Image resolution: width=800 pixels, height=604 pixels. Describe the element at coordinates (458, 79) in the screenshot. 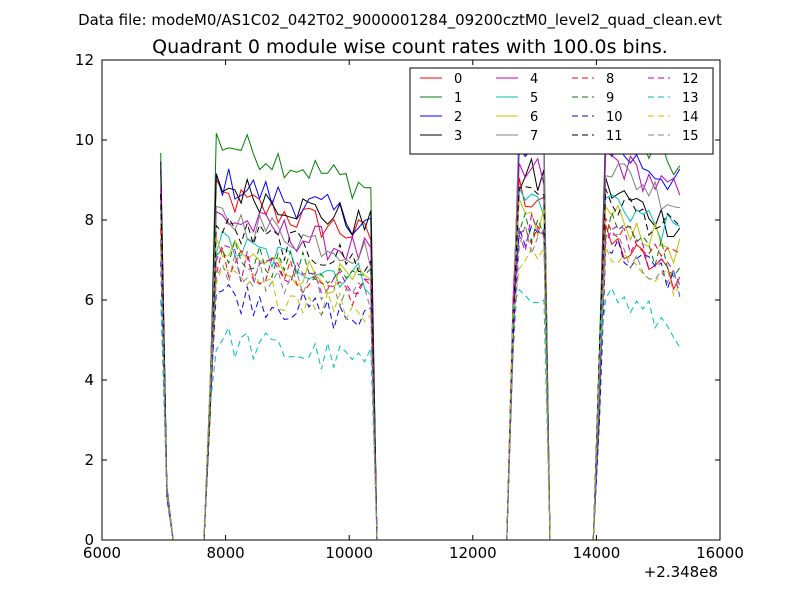

I see `legend-label-0: 0` at that location.